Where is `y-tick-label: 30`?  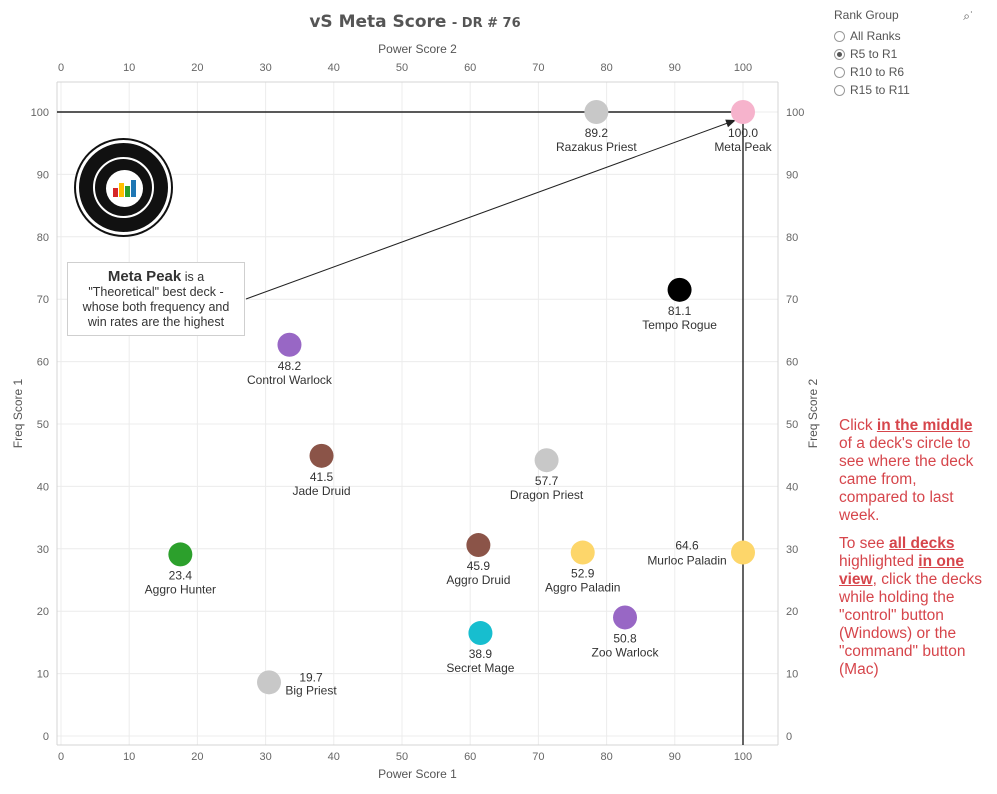
y-tick-label: 30 is located at coordinates (43, 550).